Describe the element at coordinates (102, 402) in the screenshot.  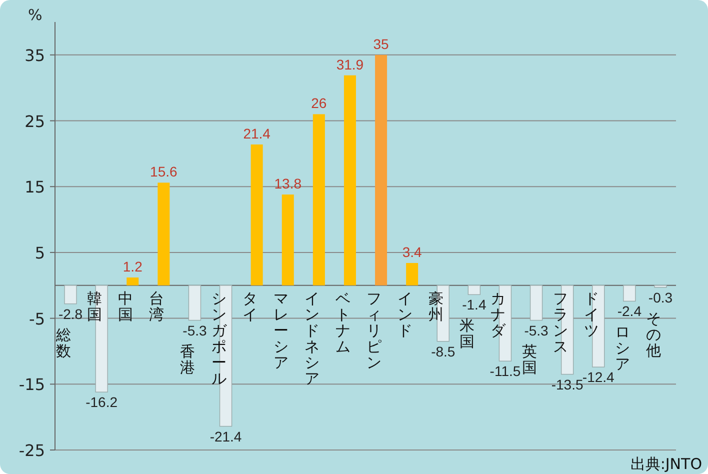
I see `data-label: -16.2` at that location.